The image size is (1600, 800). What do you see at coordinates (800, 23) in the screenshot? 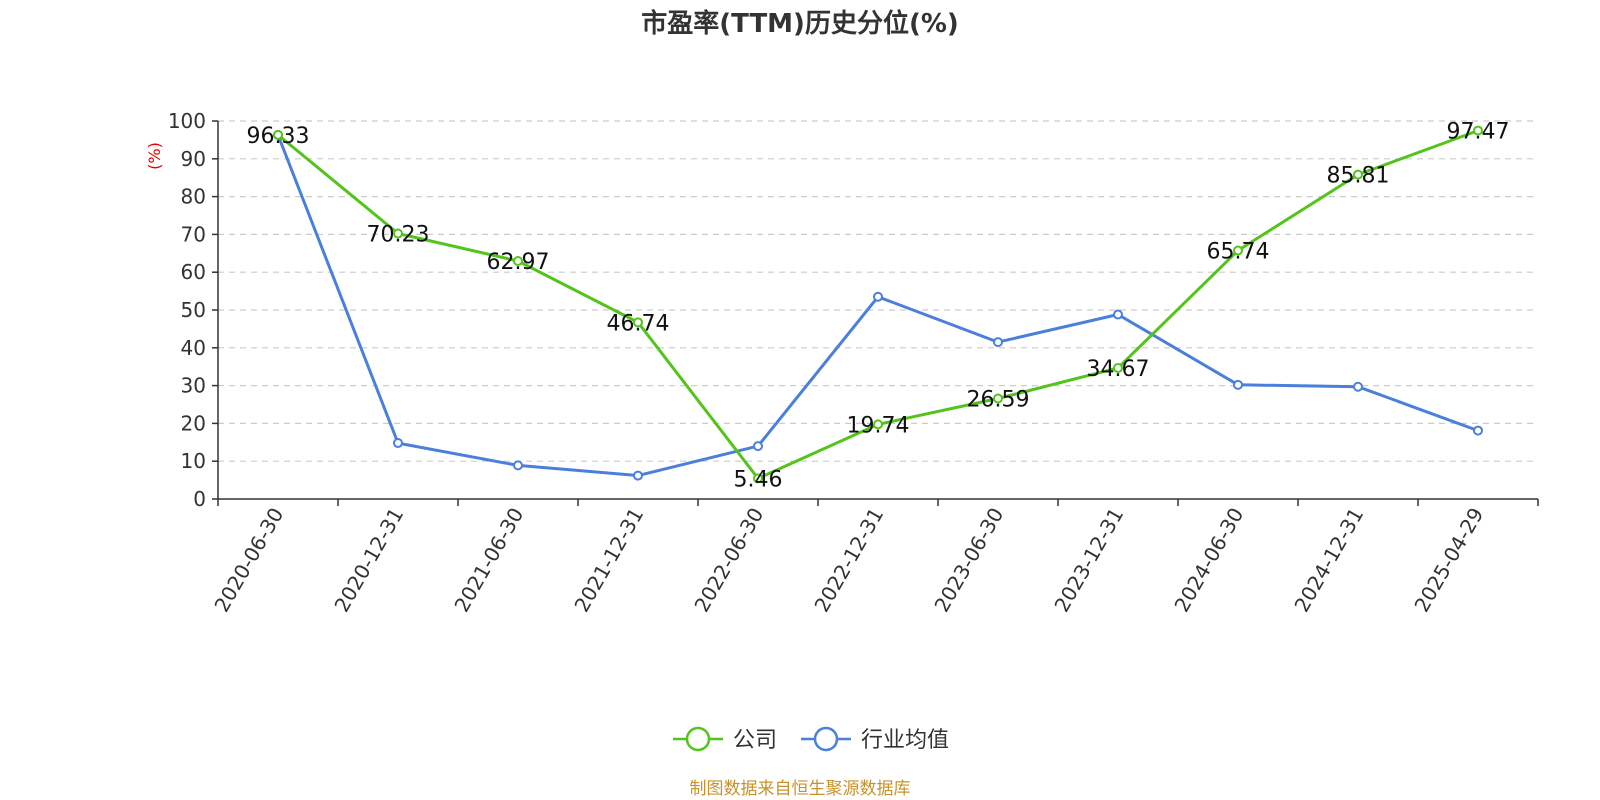
I see `chart-title: 市盈率(TTM)历史分位(%)` at bounding box center [800, 23].